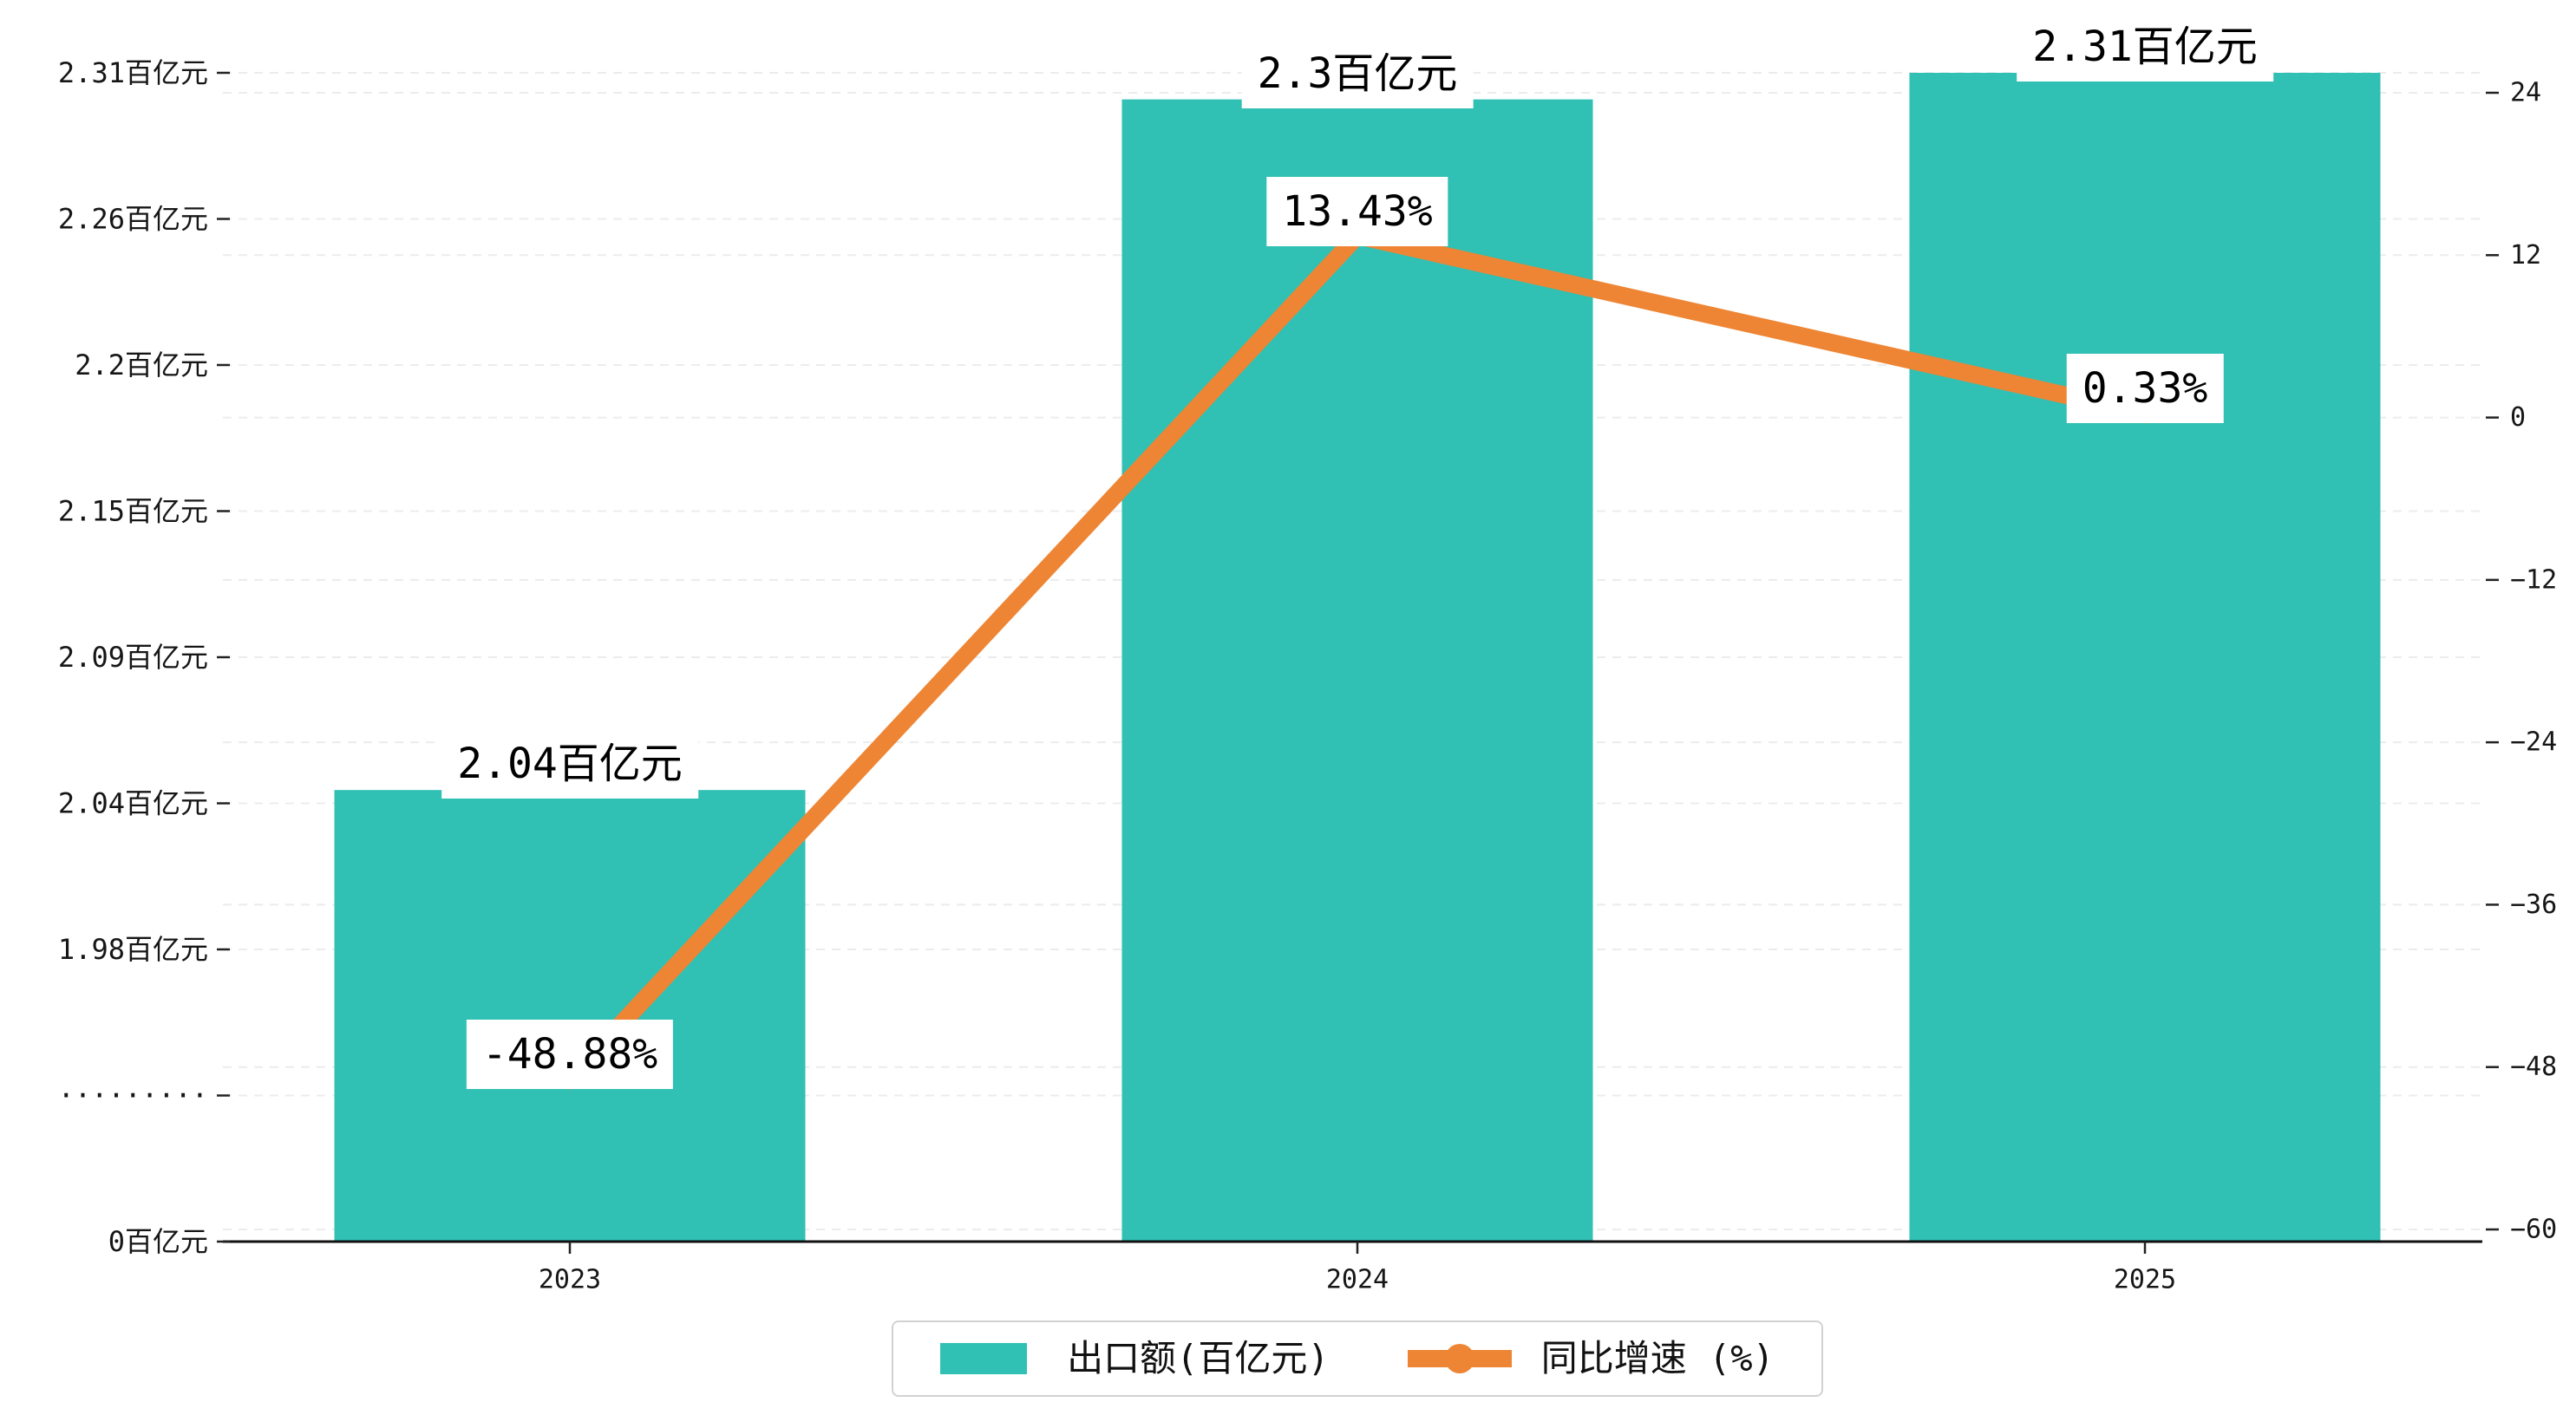  What do you see at coordinates (1198, 1358) in the screenshot?
I see `legend-label-export: 出口额(百亿元)` at bounding box center [1198, 1358].